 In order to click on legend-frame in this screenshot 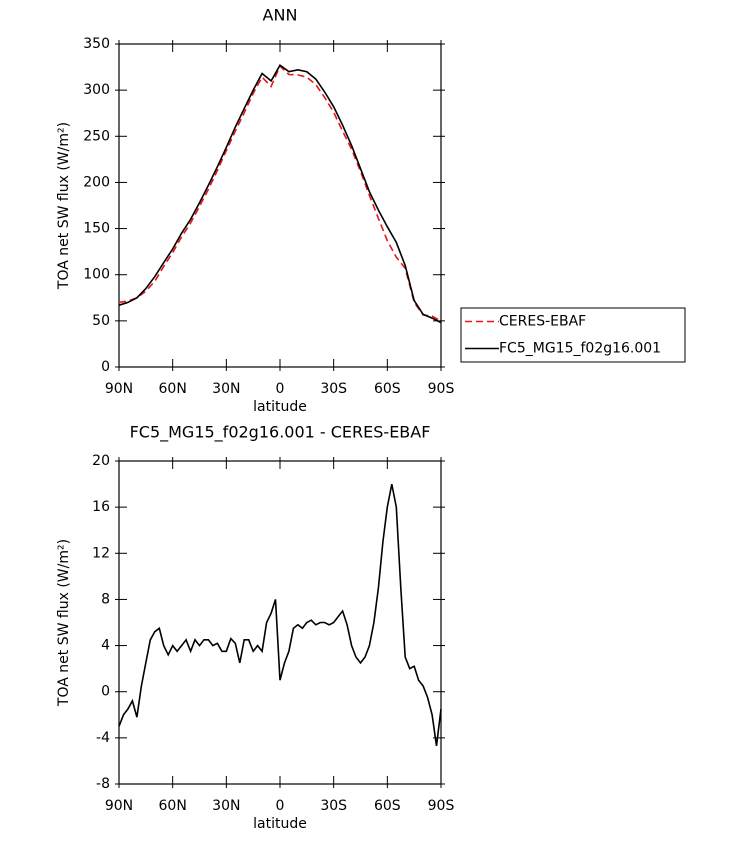, I will do `click(573, 335)`.